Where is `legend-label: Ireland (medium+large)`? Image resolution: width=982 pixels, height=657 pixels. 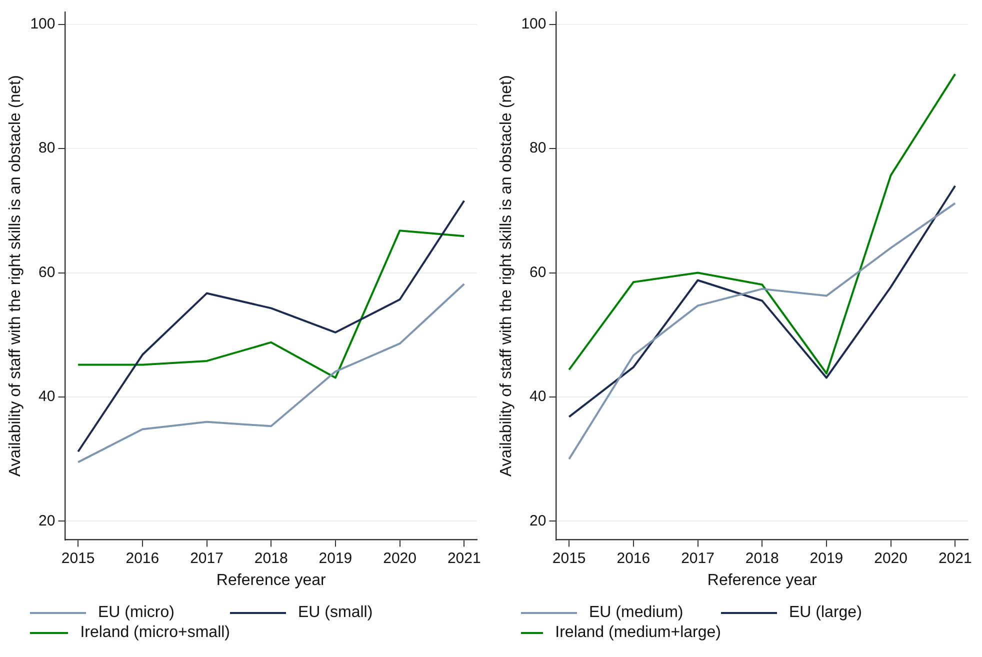
legend-label: Ireland (medium+large) is located at coordinates (638, 633).